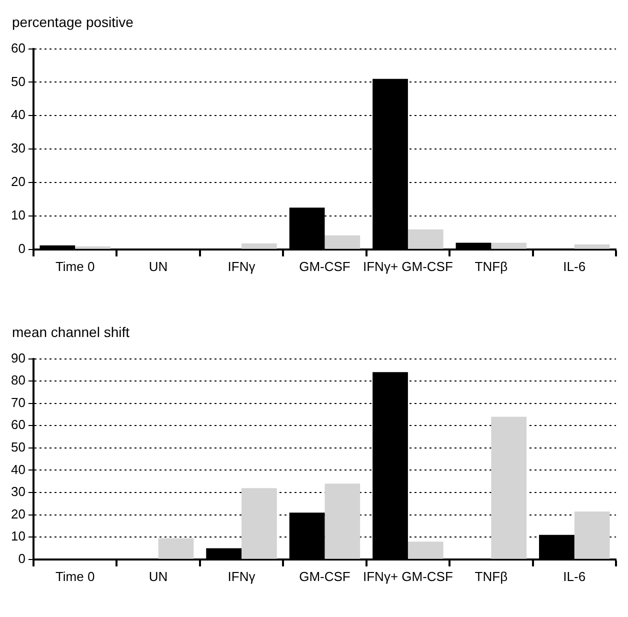 The height and width of the screenshot is (617, 628). I want to click on y-axis-title: percentage positive, so click(72, 22).